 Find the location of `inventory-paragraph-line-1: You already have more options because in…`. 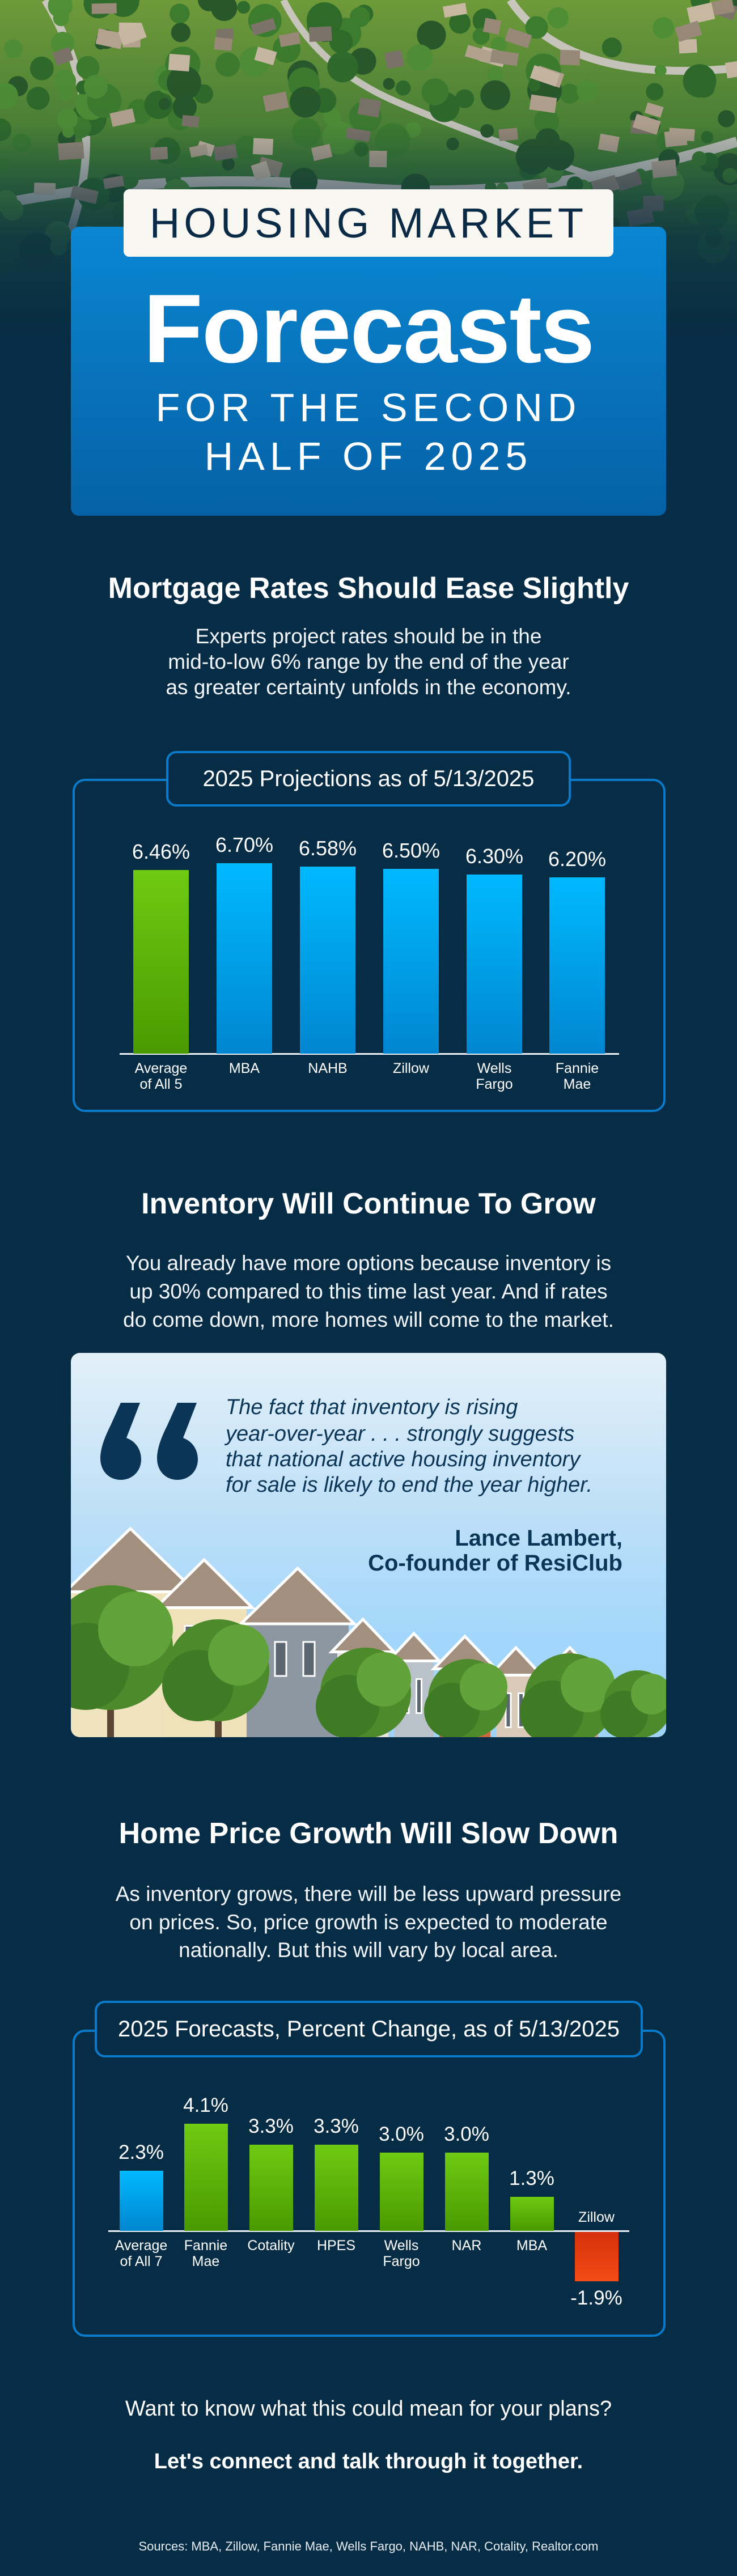

inventory-paragraph-line-1: You already have more options because in… is located at coordinates (369, 1263).